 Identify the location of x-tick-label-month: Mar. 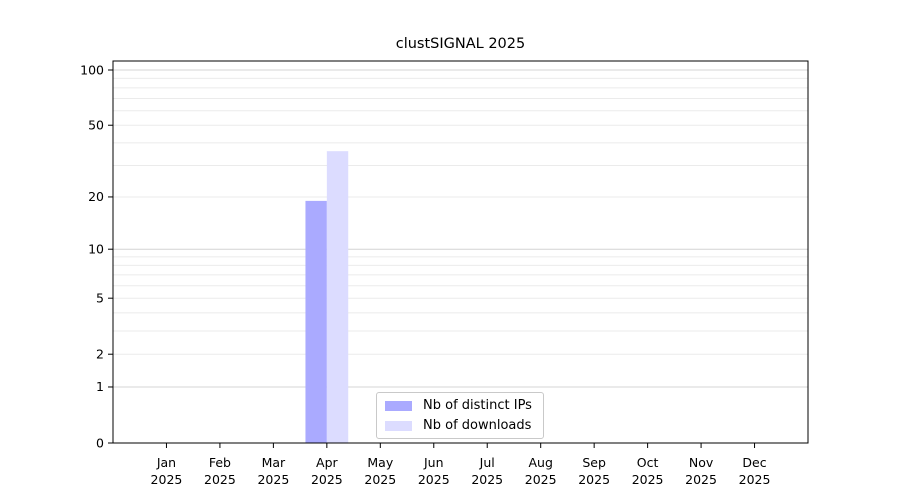
(274, 462).